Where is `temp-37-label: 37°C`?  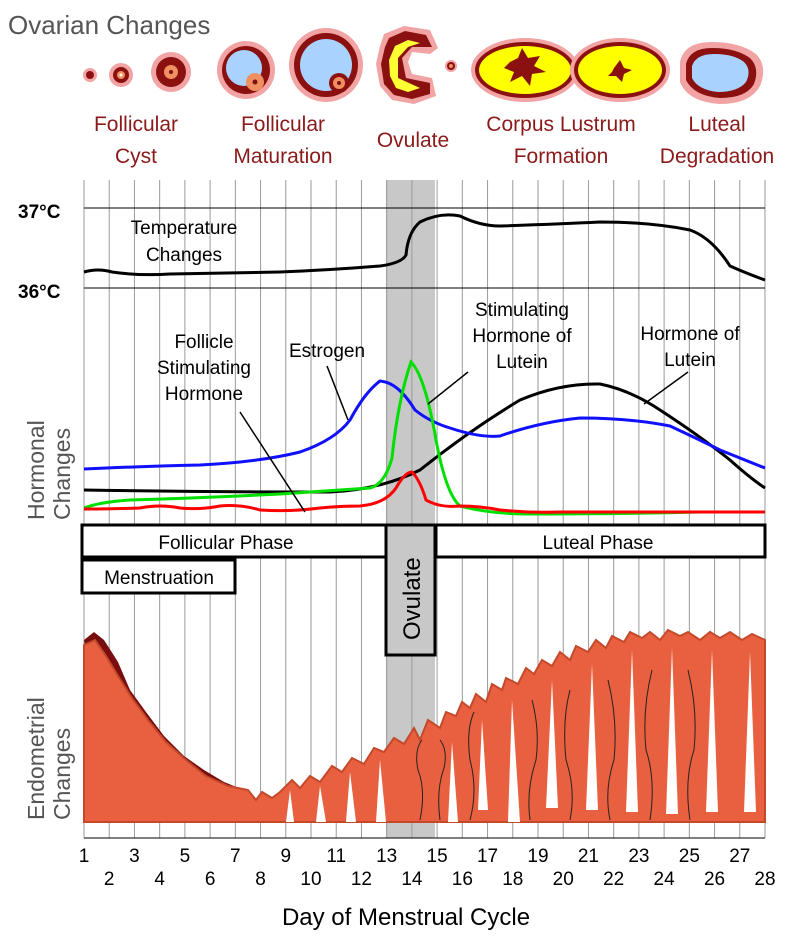 temp-37-label: 37°C is located at coordinates (39, 212).